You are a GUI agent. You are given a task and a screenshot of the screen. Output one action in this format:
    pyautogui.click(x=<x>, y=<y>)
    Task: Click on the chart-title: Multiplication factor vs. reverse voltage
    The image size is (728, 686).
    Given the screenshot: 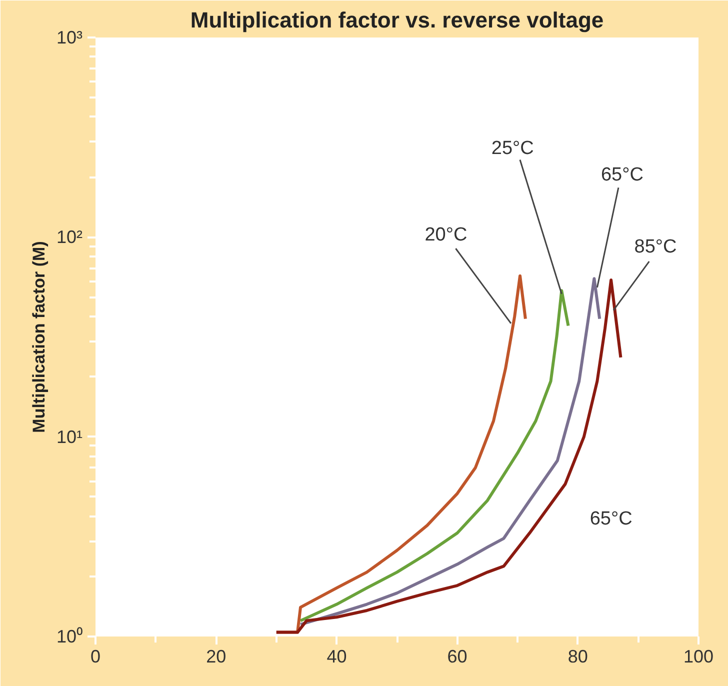 What is the action you would take?
    pyautogui.click(x=397, y=20)
    